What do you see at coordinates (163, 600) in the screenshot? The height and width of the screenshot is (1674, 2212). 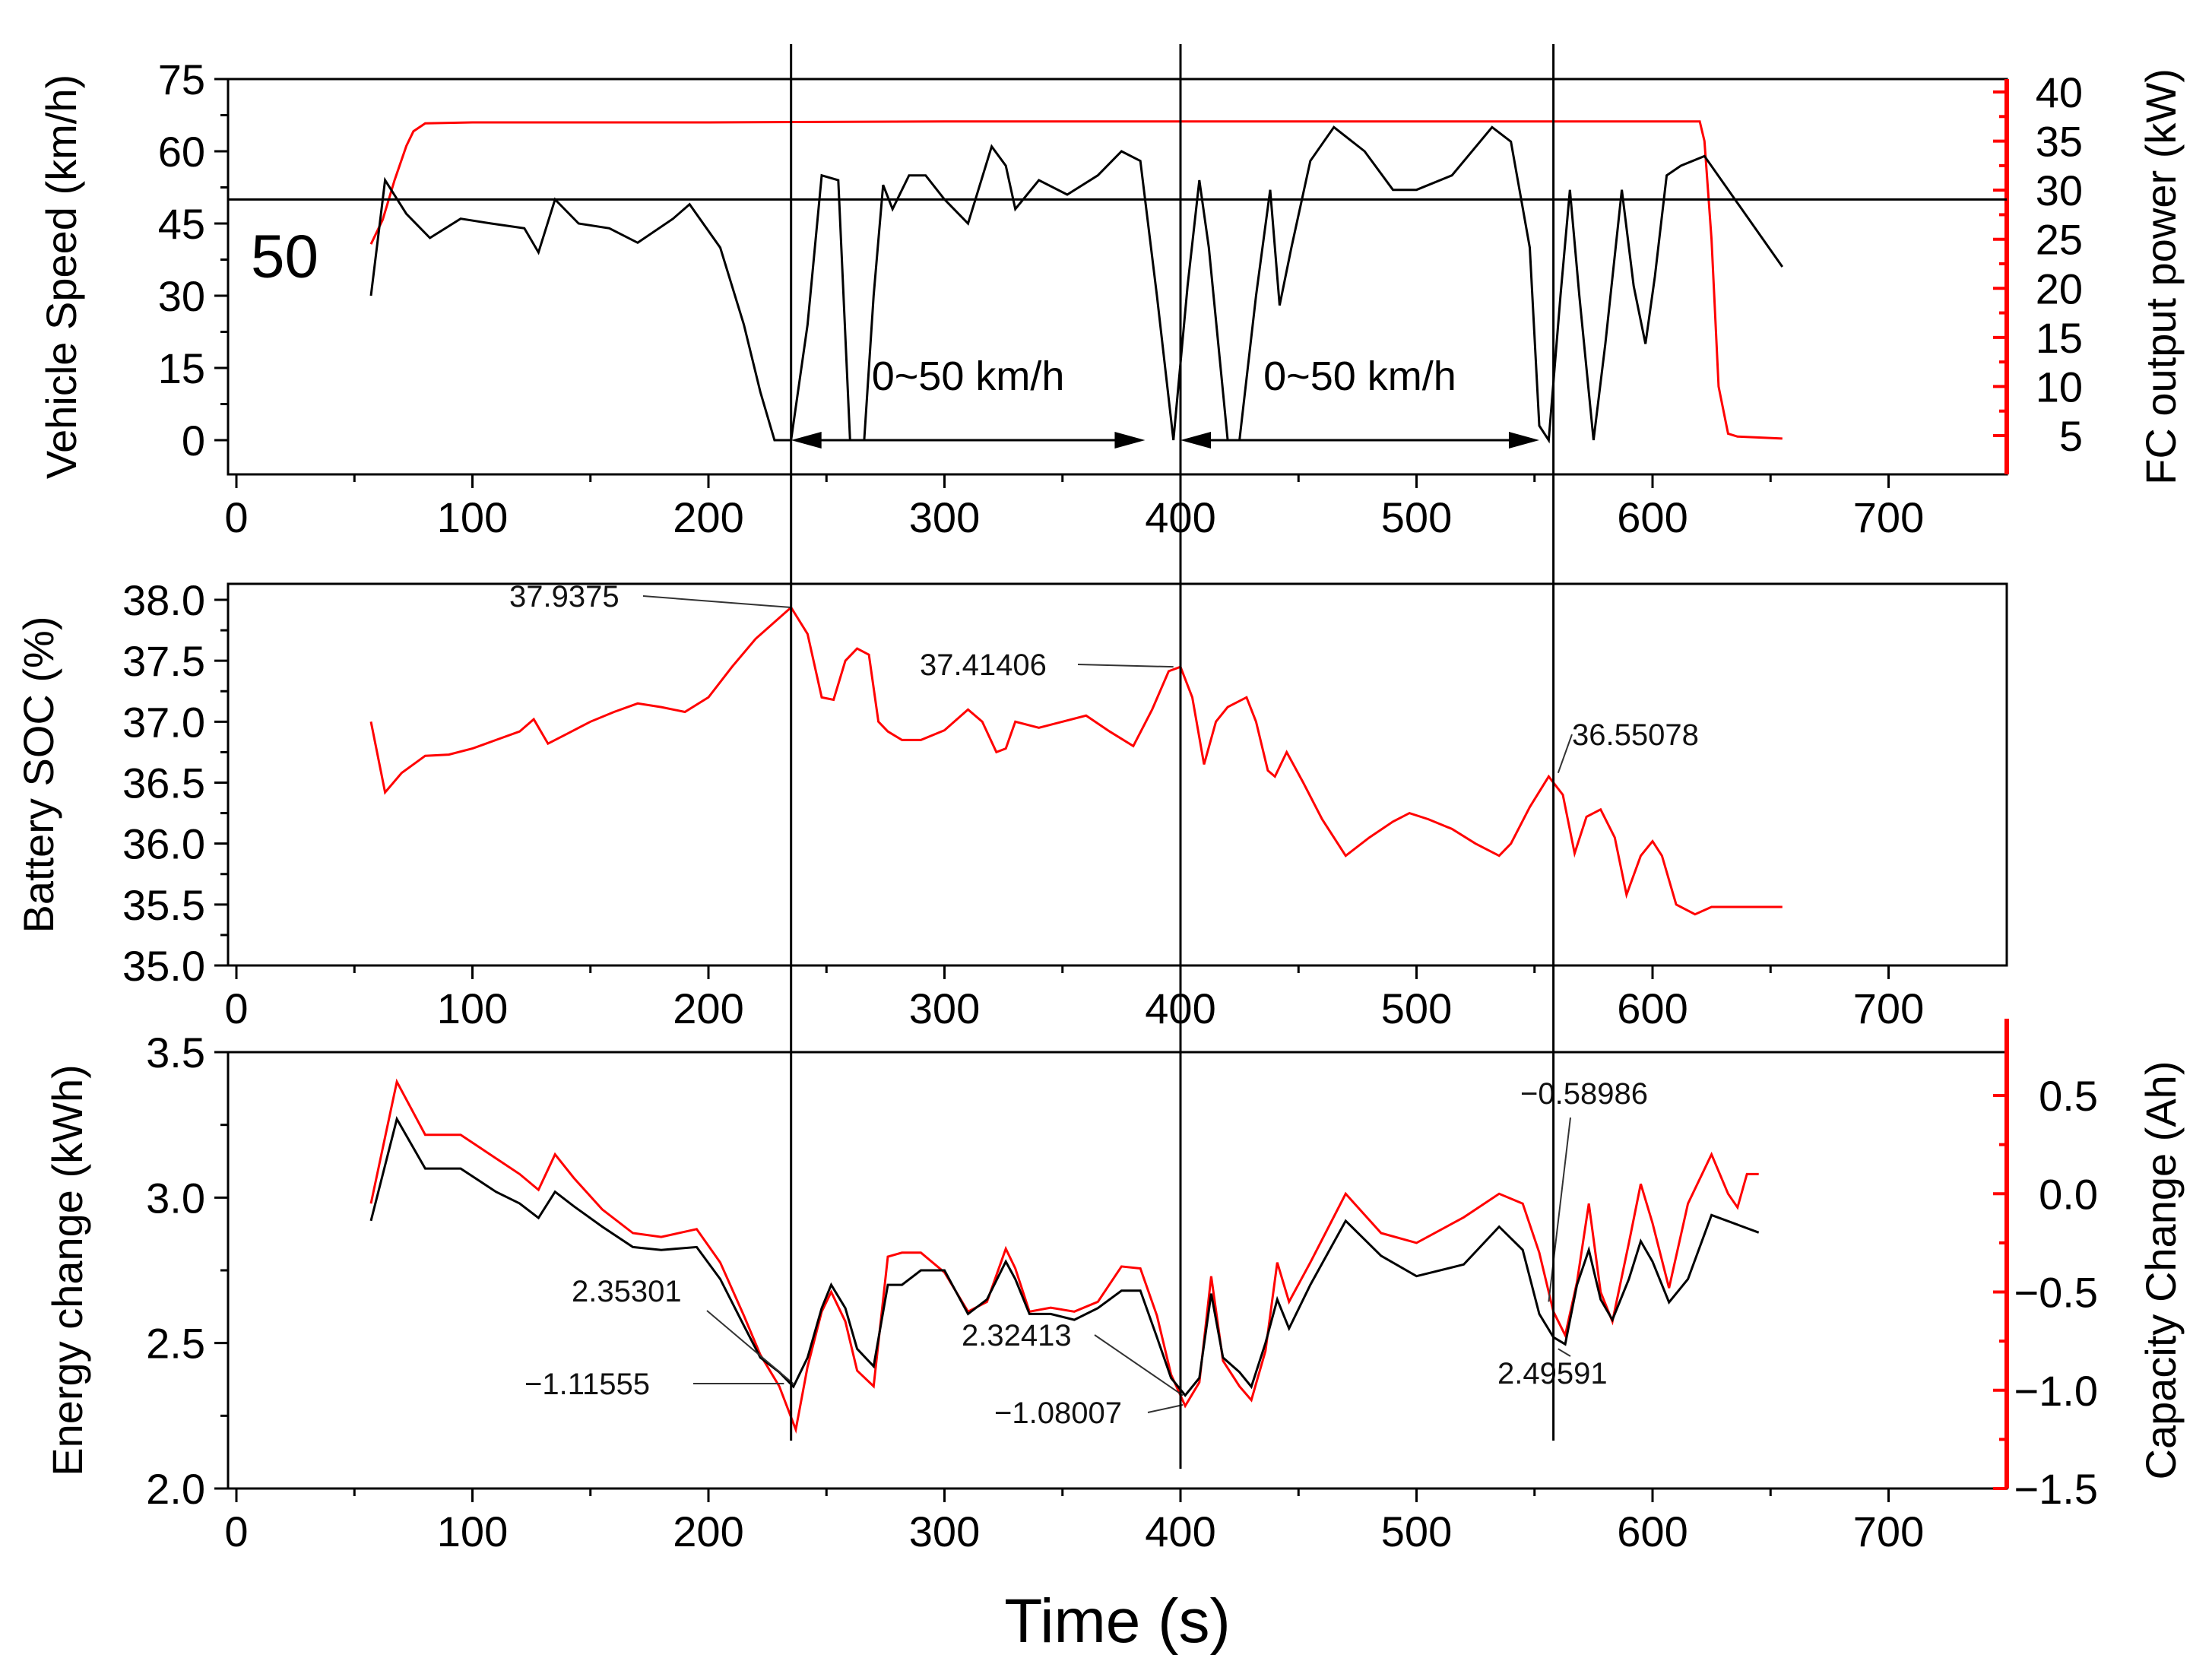 I see `y-tick-label: 38.0` at bounding box center [163, 600].